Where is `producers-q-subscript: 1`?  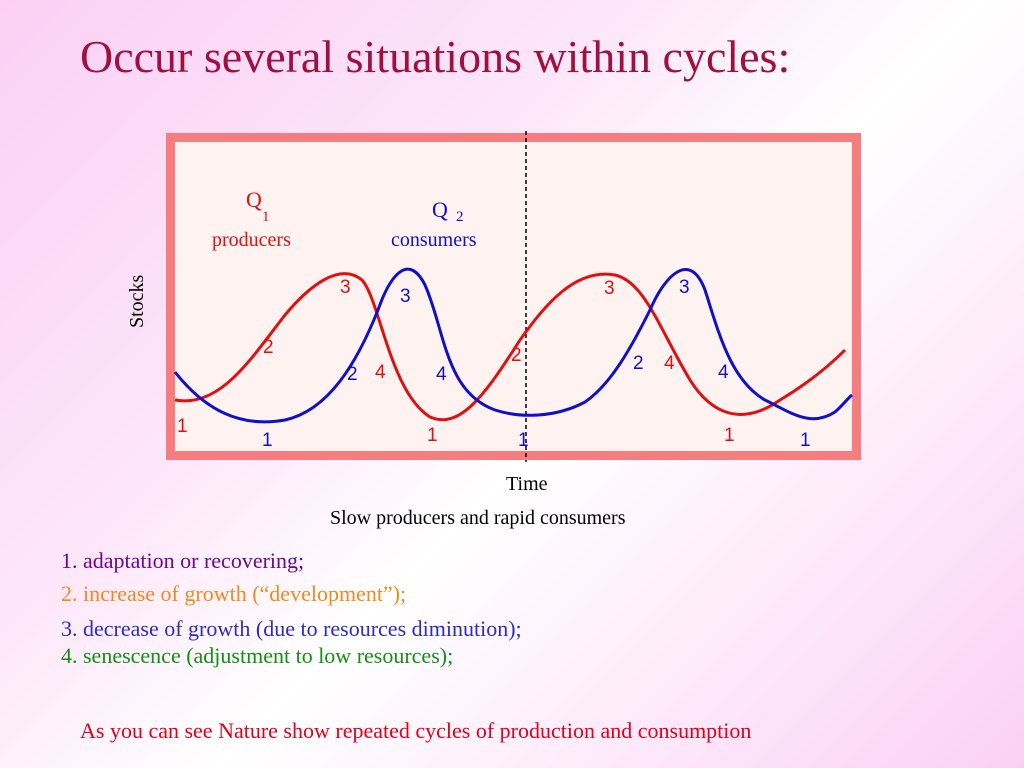
producers-q-subscript: 1 is located at coordinates (266, 217).